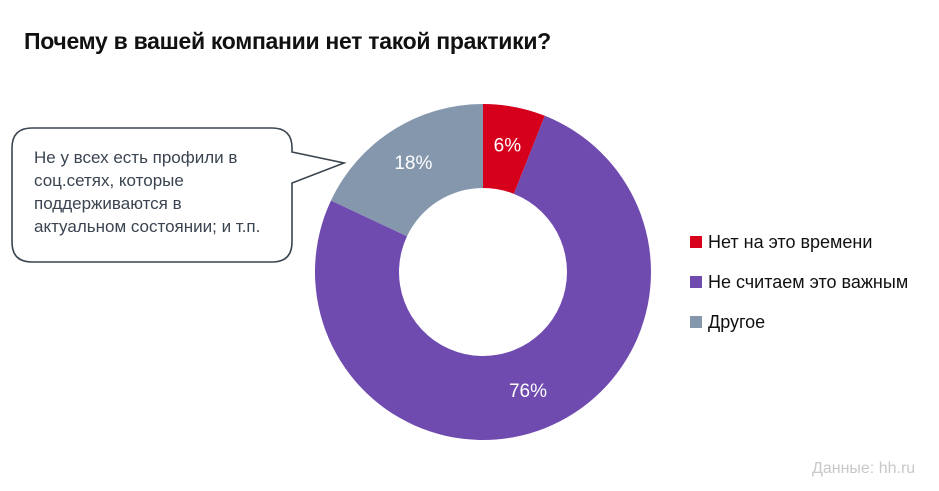  I want to click on callout-bubble, so click(179, 195).